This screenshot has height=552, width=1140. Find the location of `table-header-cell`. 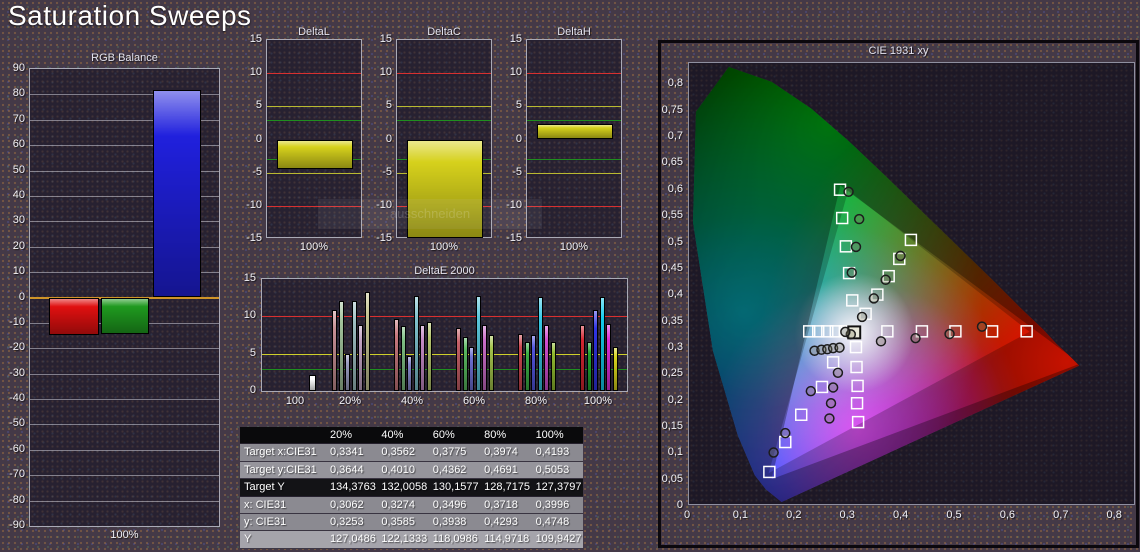

table-header-cell is located at coordinates (283, 436).